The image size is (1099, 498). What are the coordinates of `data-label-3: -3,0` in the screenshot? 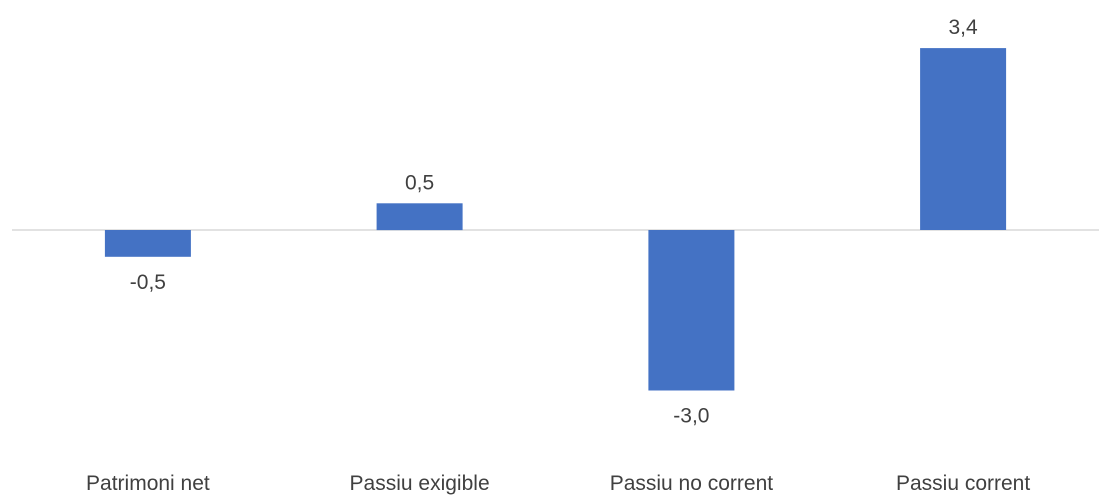 It's located at (691, 416).